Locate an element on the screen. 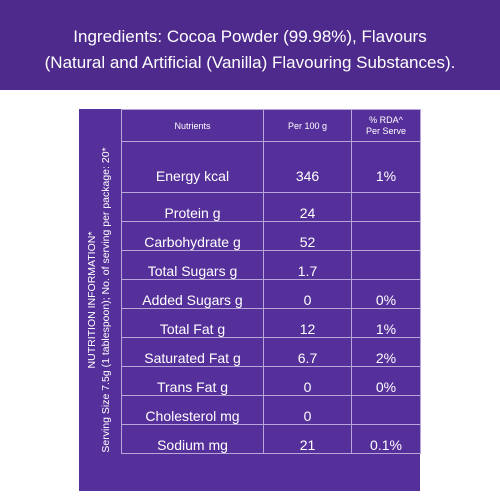 This screenshot has height=500, width=500. header-rda-line-2: Per Serve is located at coordinates (386, 130).